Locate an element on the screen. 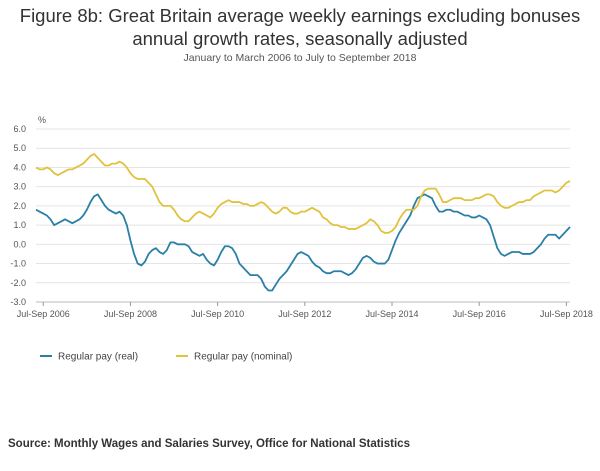 This screenshot has height=471, width=600. x-tick-label: Jul-Sep 2008 is located at coordinates (130, 314).